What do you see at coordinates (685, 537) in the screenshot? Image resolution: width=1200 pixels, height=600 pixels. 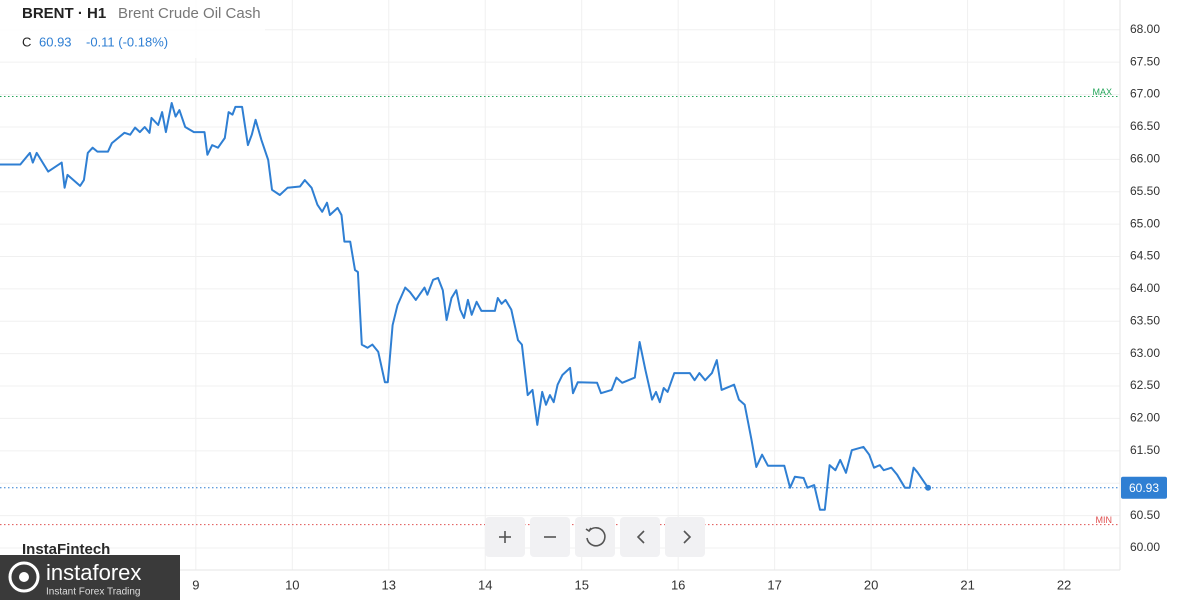 I see `scroll-right-button` at bounding box center [685, 537].